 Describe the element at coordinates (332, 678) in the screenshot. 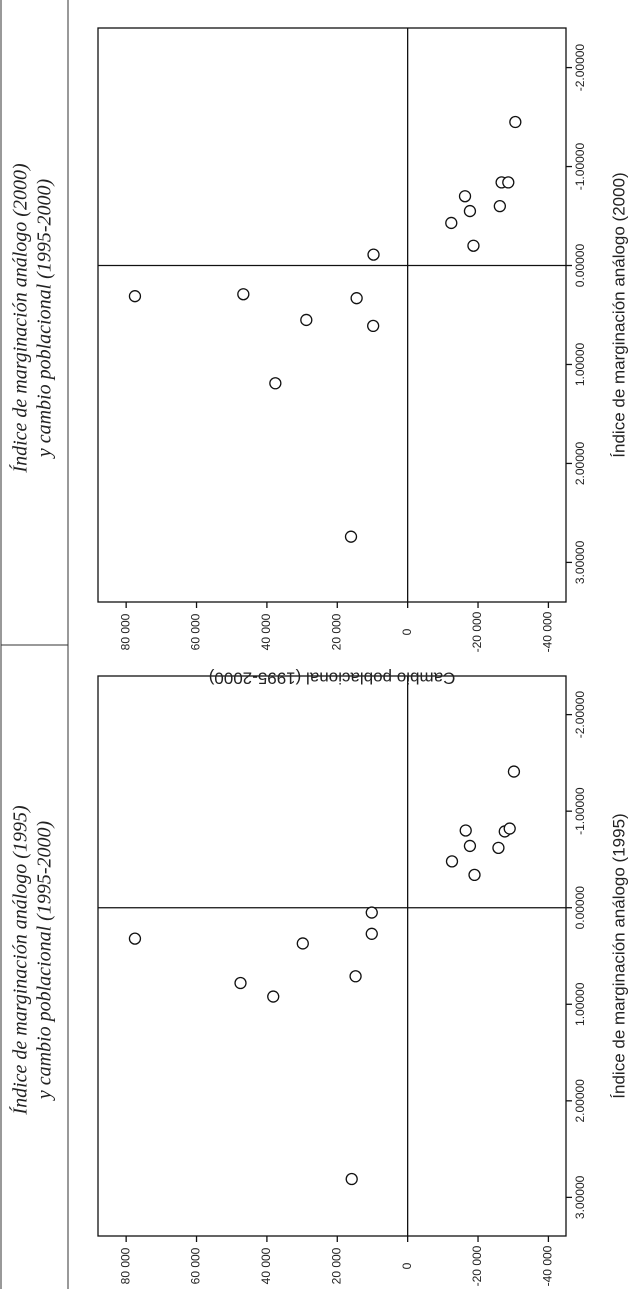

I see `y-axis-label: Cambio poblacional (1995-2000)` at that location.